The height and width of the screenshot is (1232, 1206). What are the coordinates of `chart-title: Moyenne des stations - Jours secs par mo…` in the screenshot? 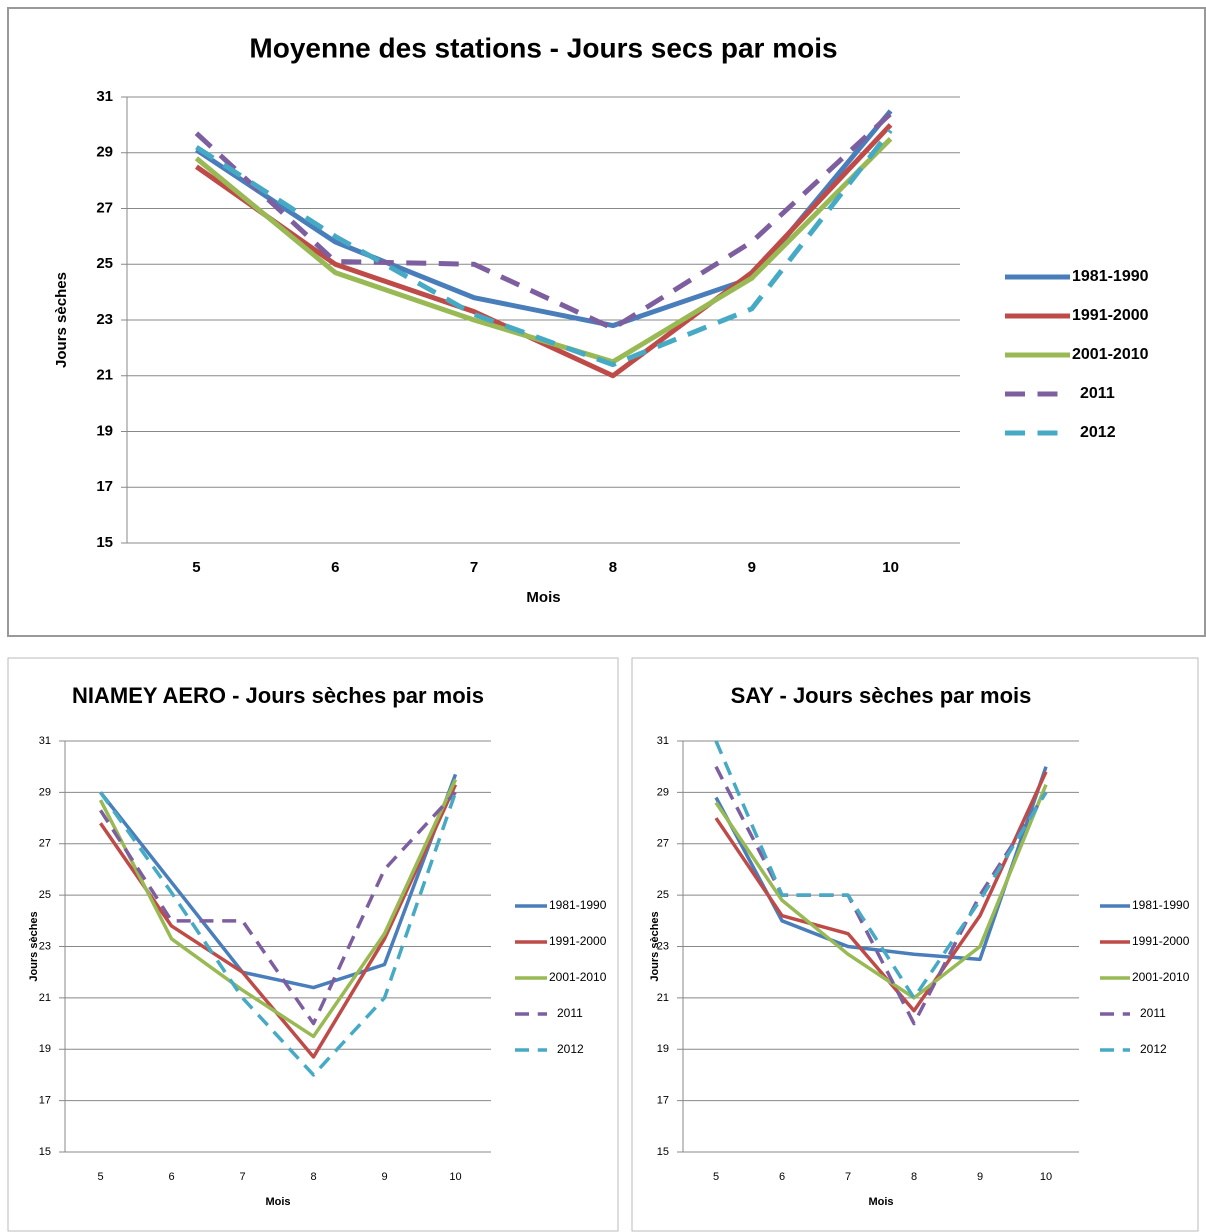 It's located at (543, 47).